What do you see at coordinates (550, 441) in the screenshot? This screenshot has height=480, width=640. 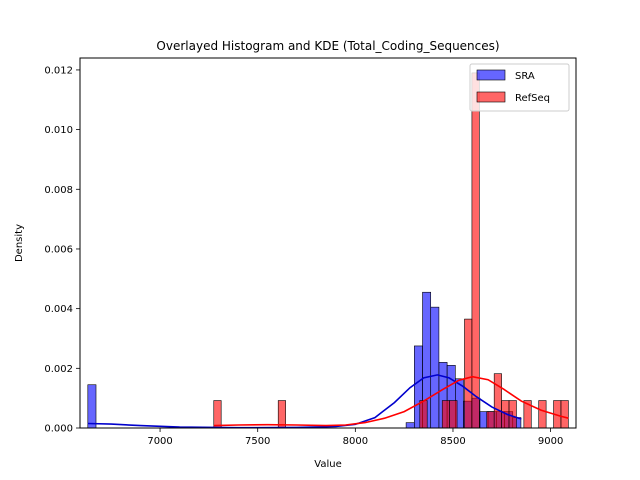 I see `x-tick-label-4: 9000` at bounding box center [550, 441].